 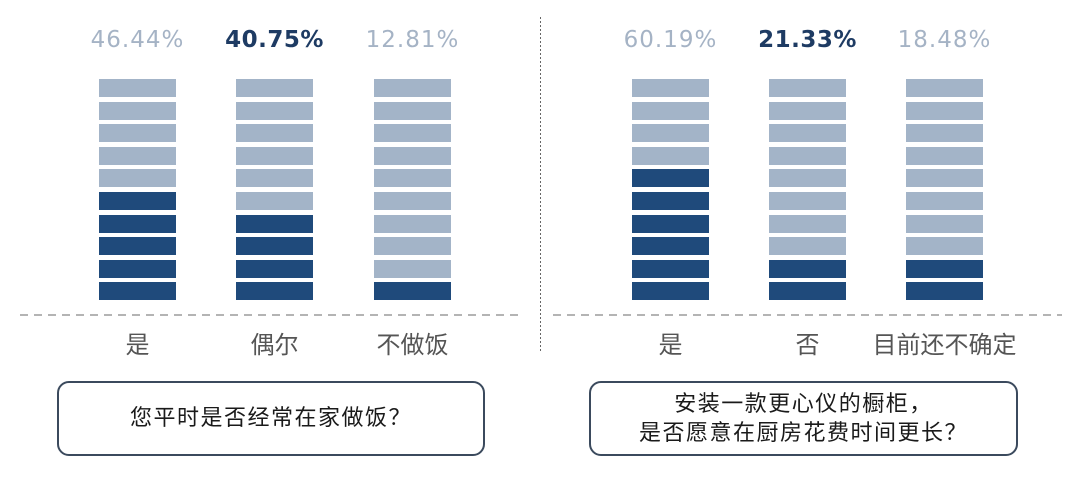 I want to click on question-box-left: 您平时是否经常在家做饭？, so click(x=271, y=418).